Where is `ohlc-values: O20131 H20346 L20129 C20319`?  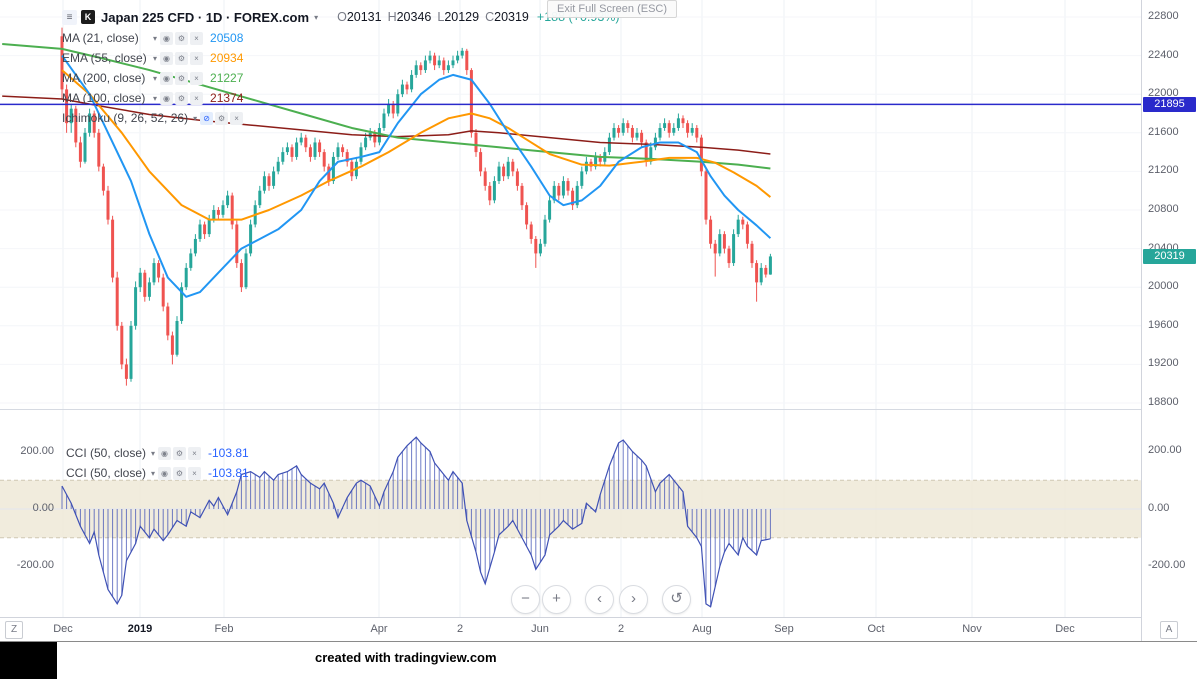
ohlc-values: O20131 H20346 L20129 C20319 is located at coordinates (430, 17).